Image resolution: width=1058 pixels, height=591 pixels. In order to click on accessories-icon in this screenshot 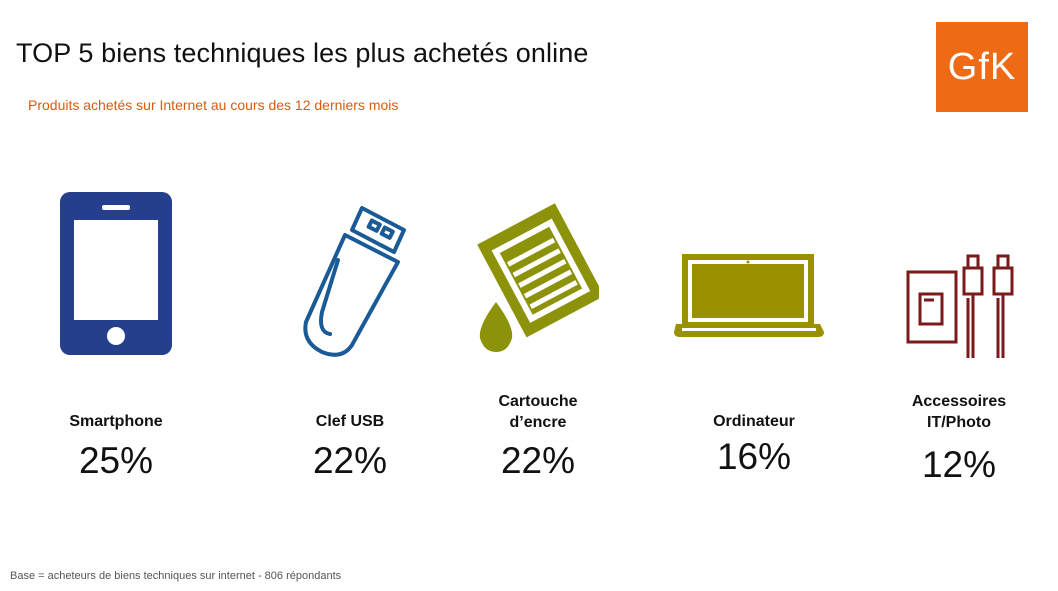, I will do `click(960, 310)`.